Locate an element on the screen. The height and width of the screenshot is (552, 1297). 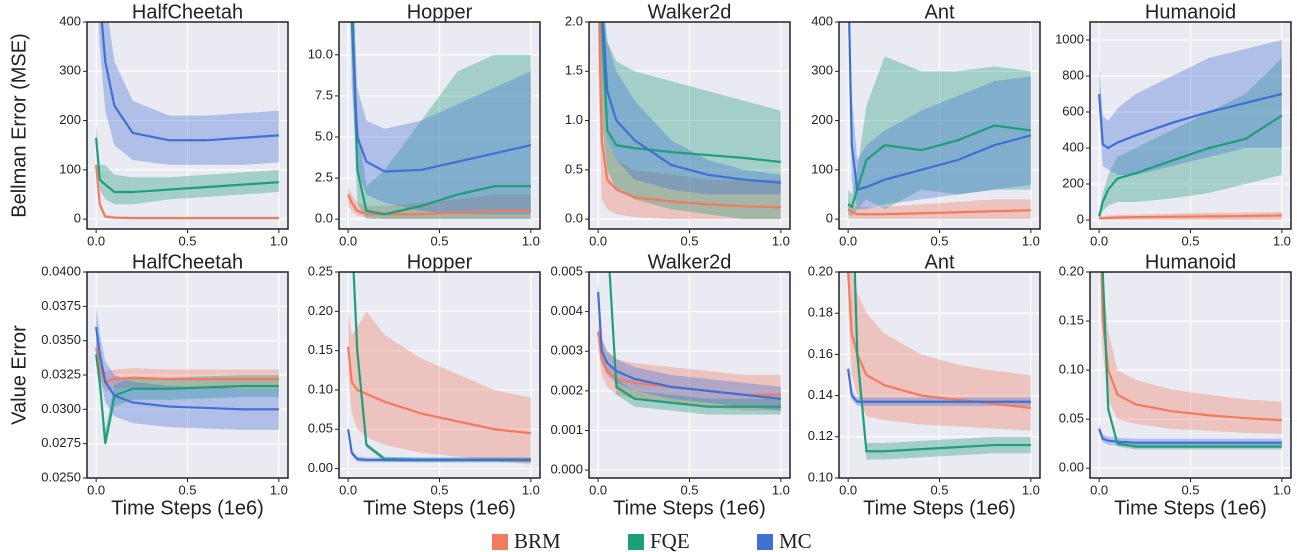
y-axis-label: Bellman Error (MSE) is located at coordinates (19, 125).